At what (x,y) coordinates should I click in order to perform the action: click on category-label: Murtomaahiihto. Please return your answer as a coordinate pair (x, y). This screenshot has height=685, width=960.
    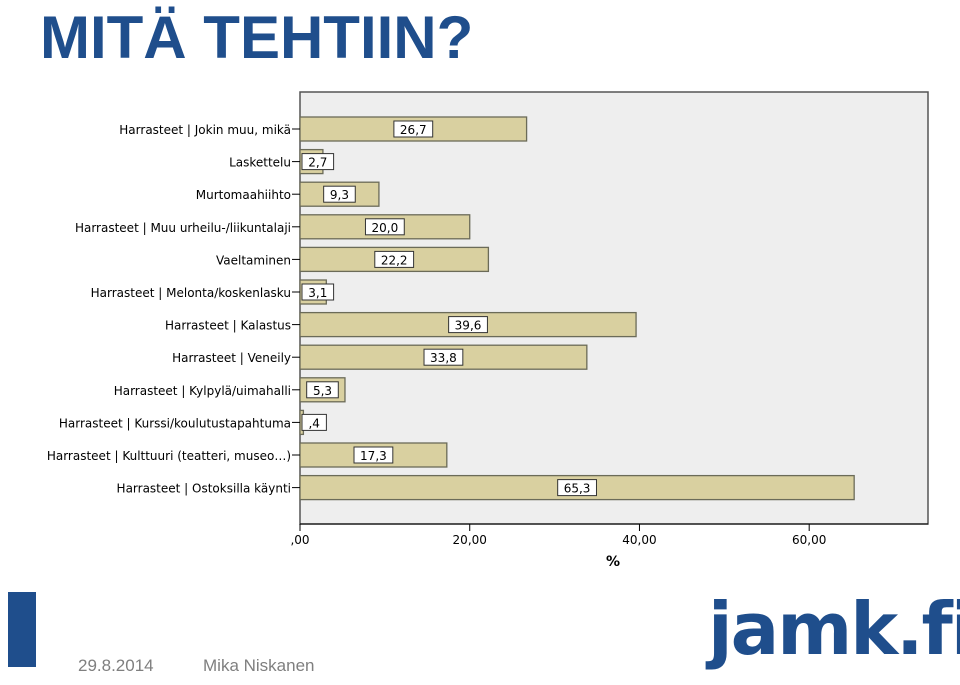
    Looking at the image, I should click on (243, 195).